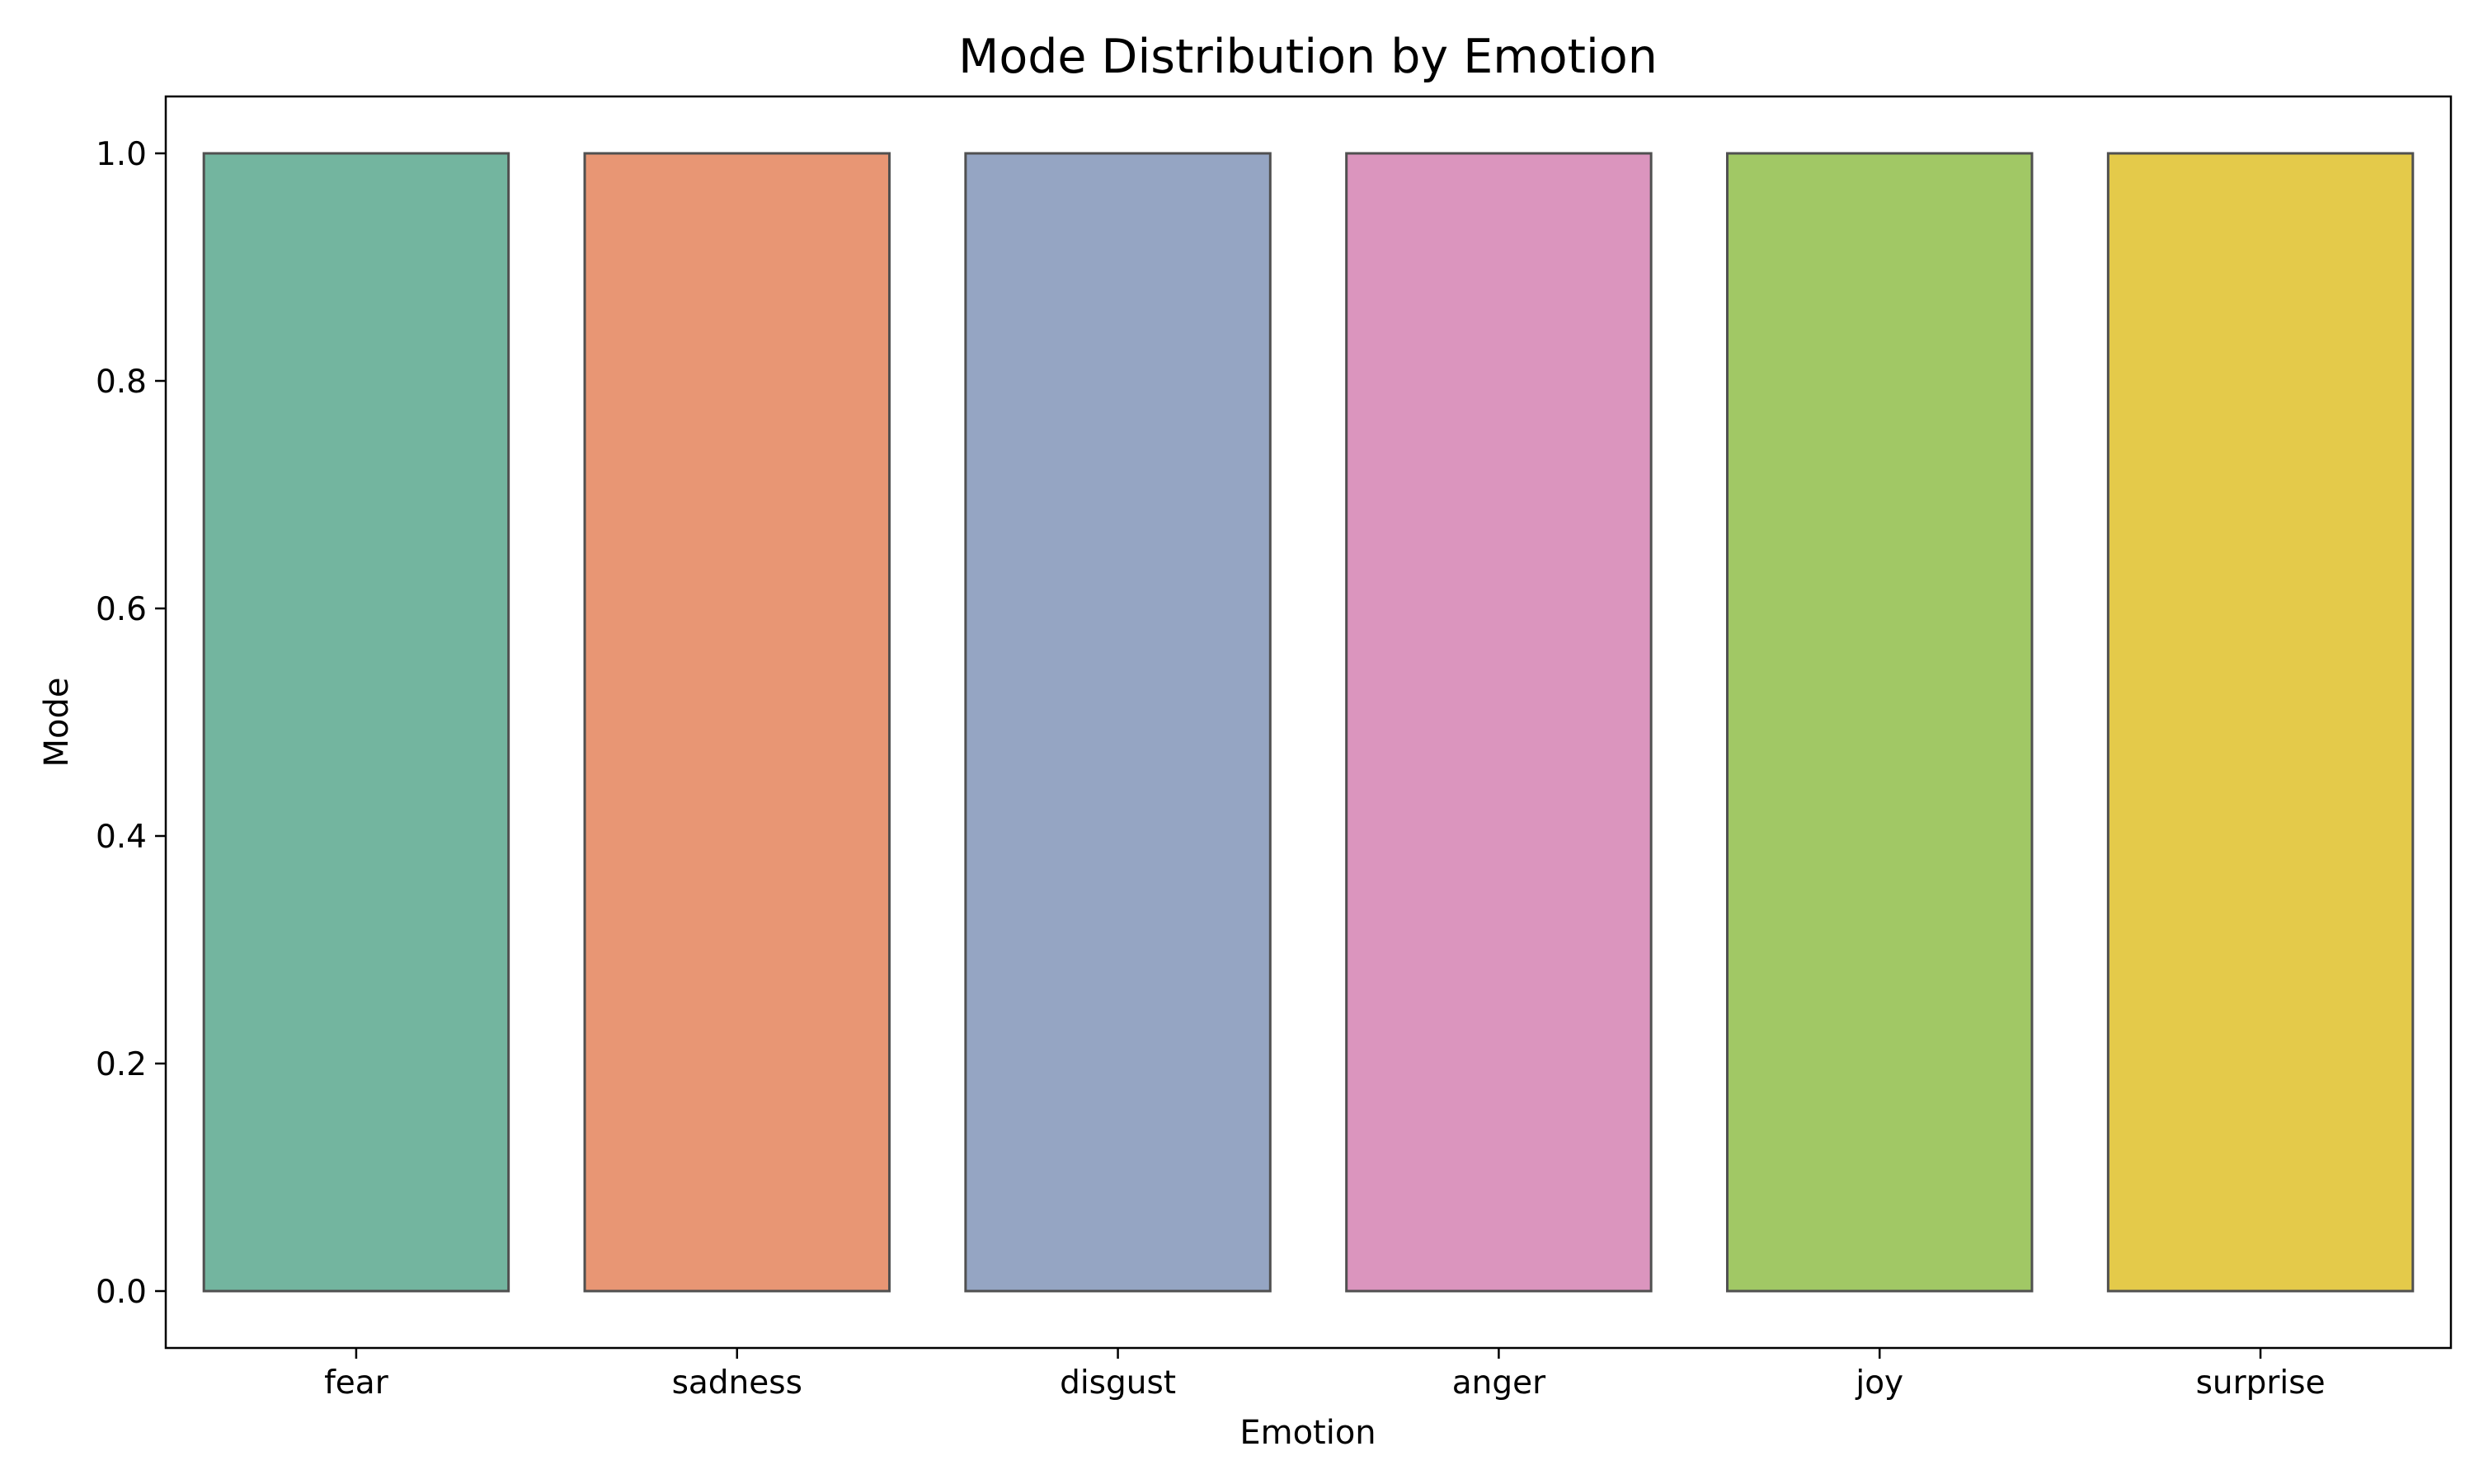 This screenshot has height=1484, width=2474. Describe the element at coordinates (1879, 1383) in the screenshot. I see `x-tick-label-joy: joy` at that location.